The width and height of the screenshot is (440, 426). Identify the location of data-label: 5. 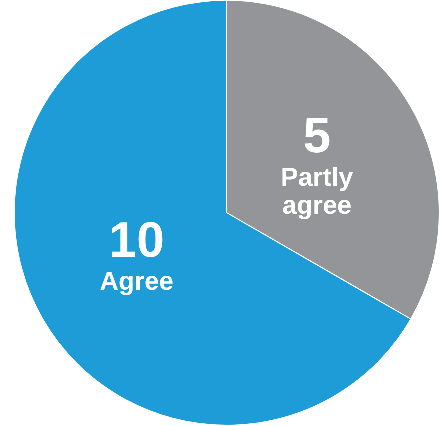
(317, 136).